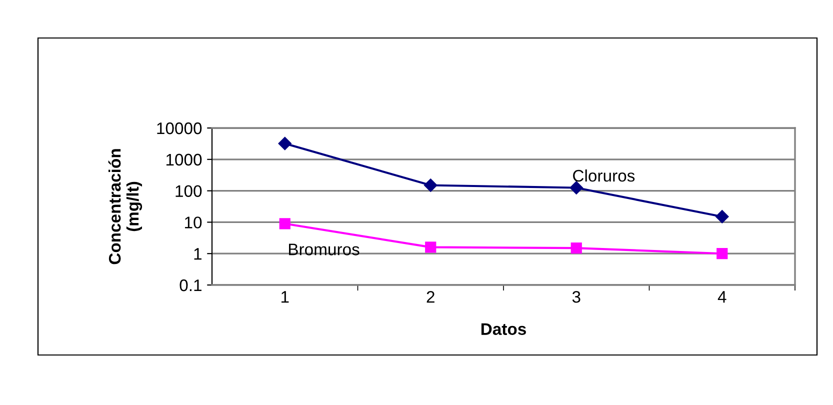  Describe the element at coordinates (125, 206) in the screenshot. I see `y-axis-title: Concentración (mg/lt)` at that location.